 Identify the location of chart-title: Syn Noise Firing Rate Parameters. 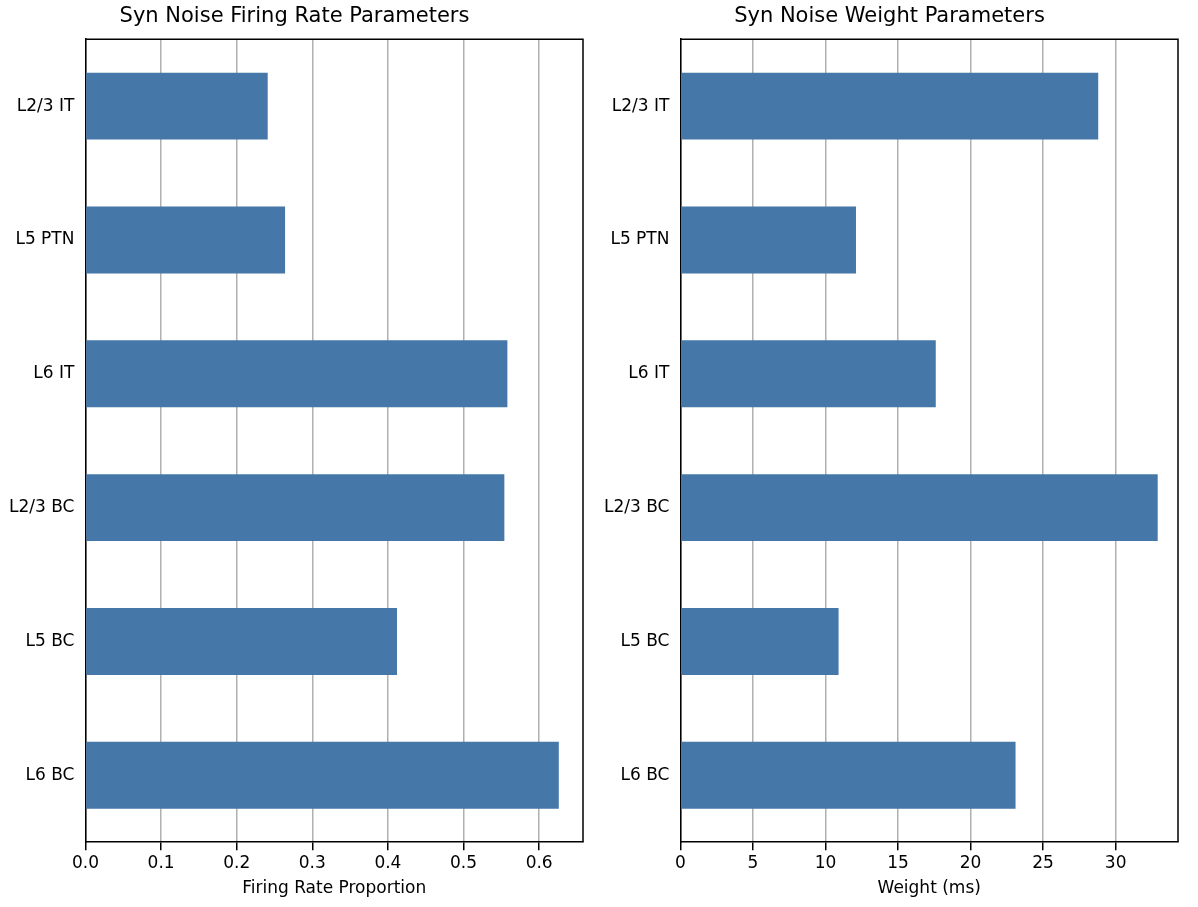
(294, 15).